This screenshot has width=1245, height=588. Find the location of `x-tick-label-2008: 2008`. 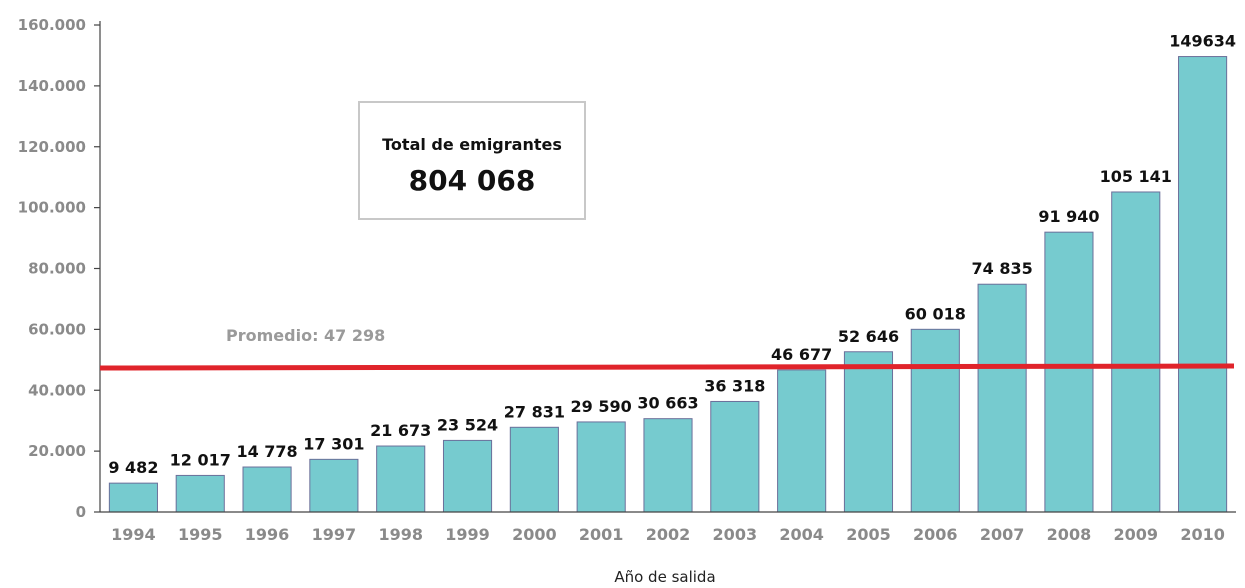

x-tick-label-2008: 2008 is located at coordinates (1069, 534).